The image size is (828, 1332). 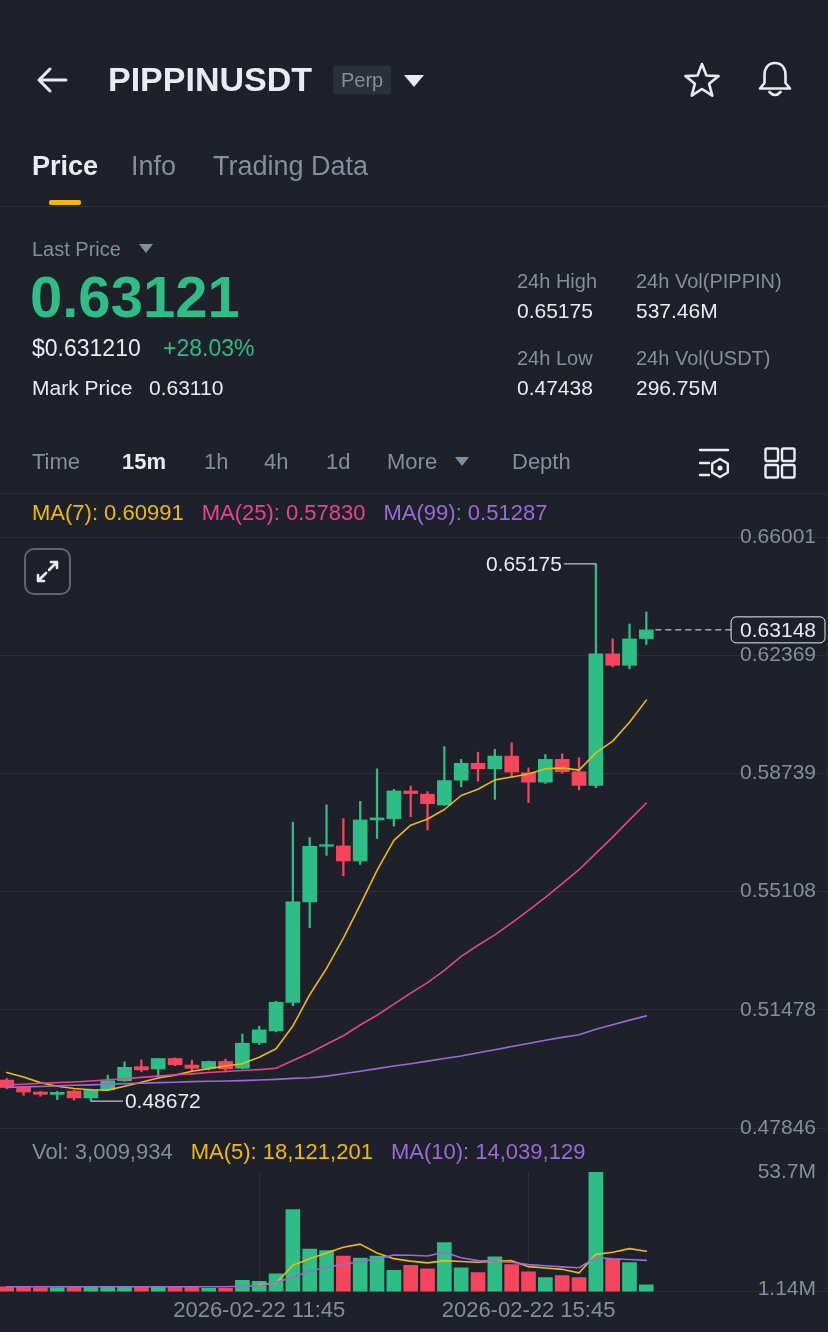 I want to click on text: PIPPINUSDT, so click(x=210, y=80).